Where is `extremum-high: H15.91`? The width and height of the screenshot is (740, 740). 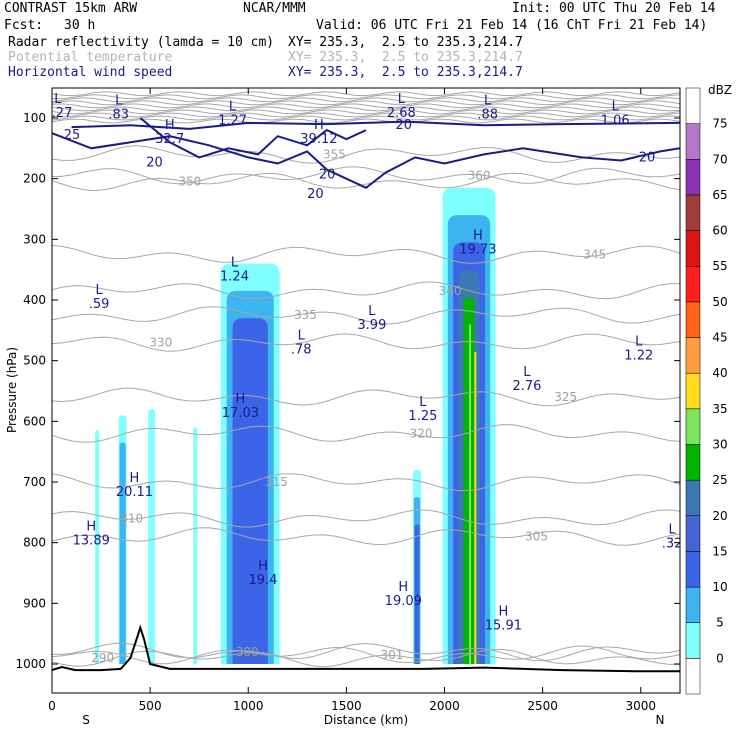
extremum-high: H15.91 is located at coordinates (503, 618).